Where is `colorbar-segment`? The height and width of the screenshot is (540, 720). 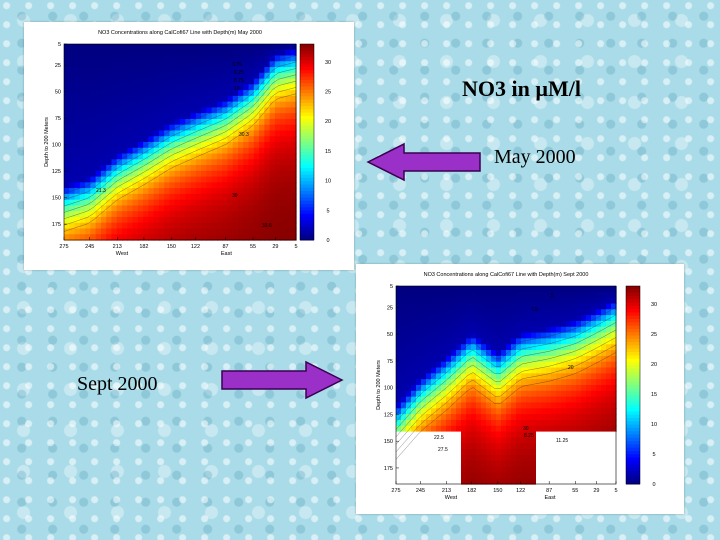 colorbar-segment is located at coordinates (633, 304).